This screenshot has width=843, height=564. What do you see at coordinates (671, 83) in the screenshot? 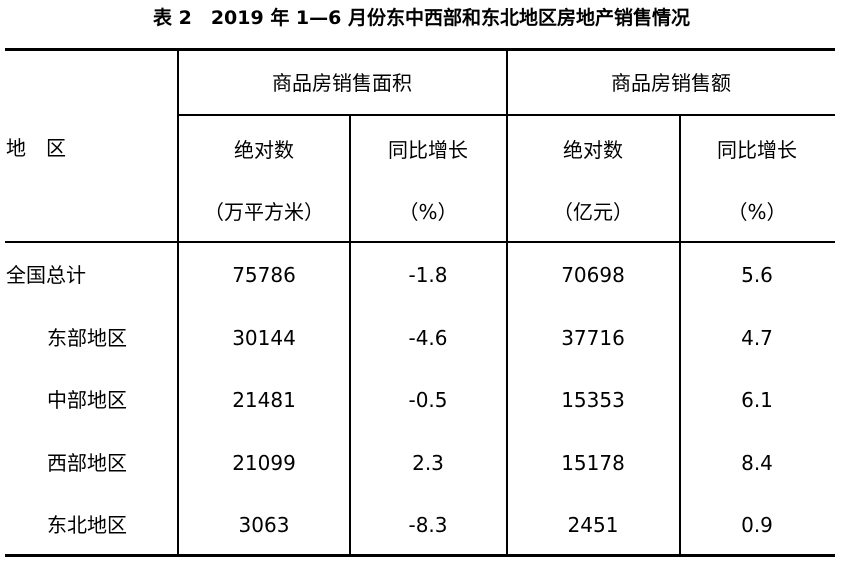
I see `group-header: 商品房销售额` at bounding box center [671, 83].